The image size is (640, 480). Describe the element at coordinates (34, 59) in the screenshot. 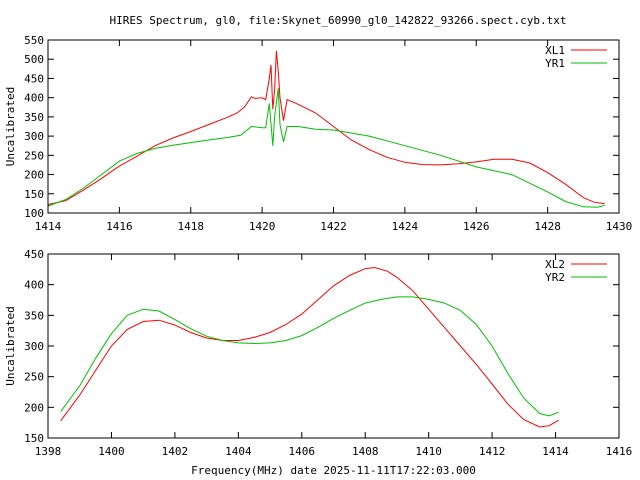

I see `y-tick-label: 500` at that location.